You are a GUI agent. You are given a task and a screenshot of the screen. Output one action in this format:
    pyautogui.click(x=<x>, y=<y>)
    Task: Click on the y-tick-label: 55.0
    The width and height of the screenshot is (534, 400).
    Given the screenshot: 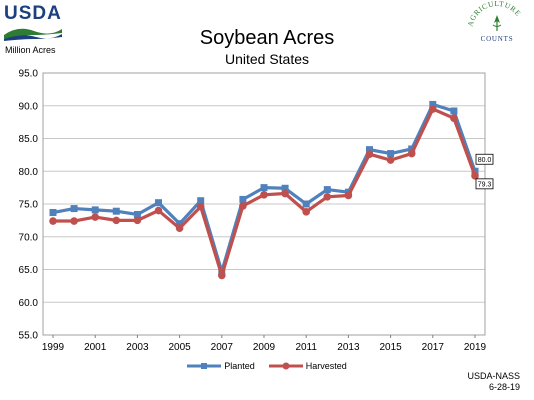 What is the action you would take?
    pyautogui.click(x=29, y=336)
    